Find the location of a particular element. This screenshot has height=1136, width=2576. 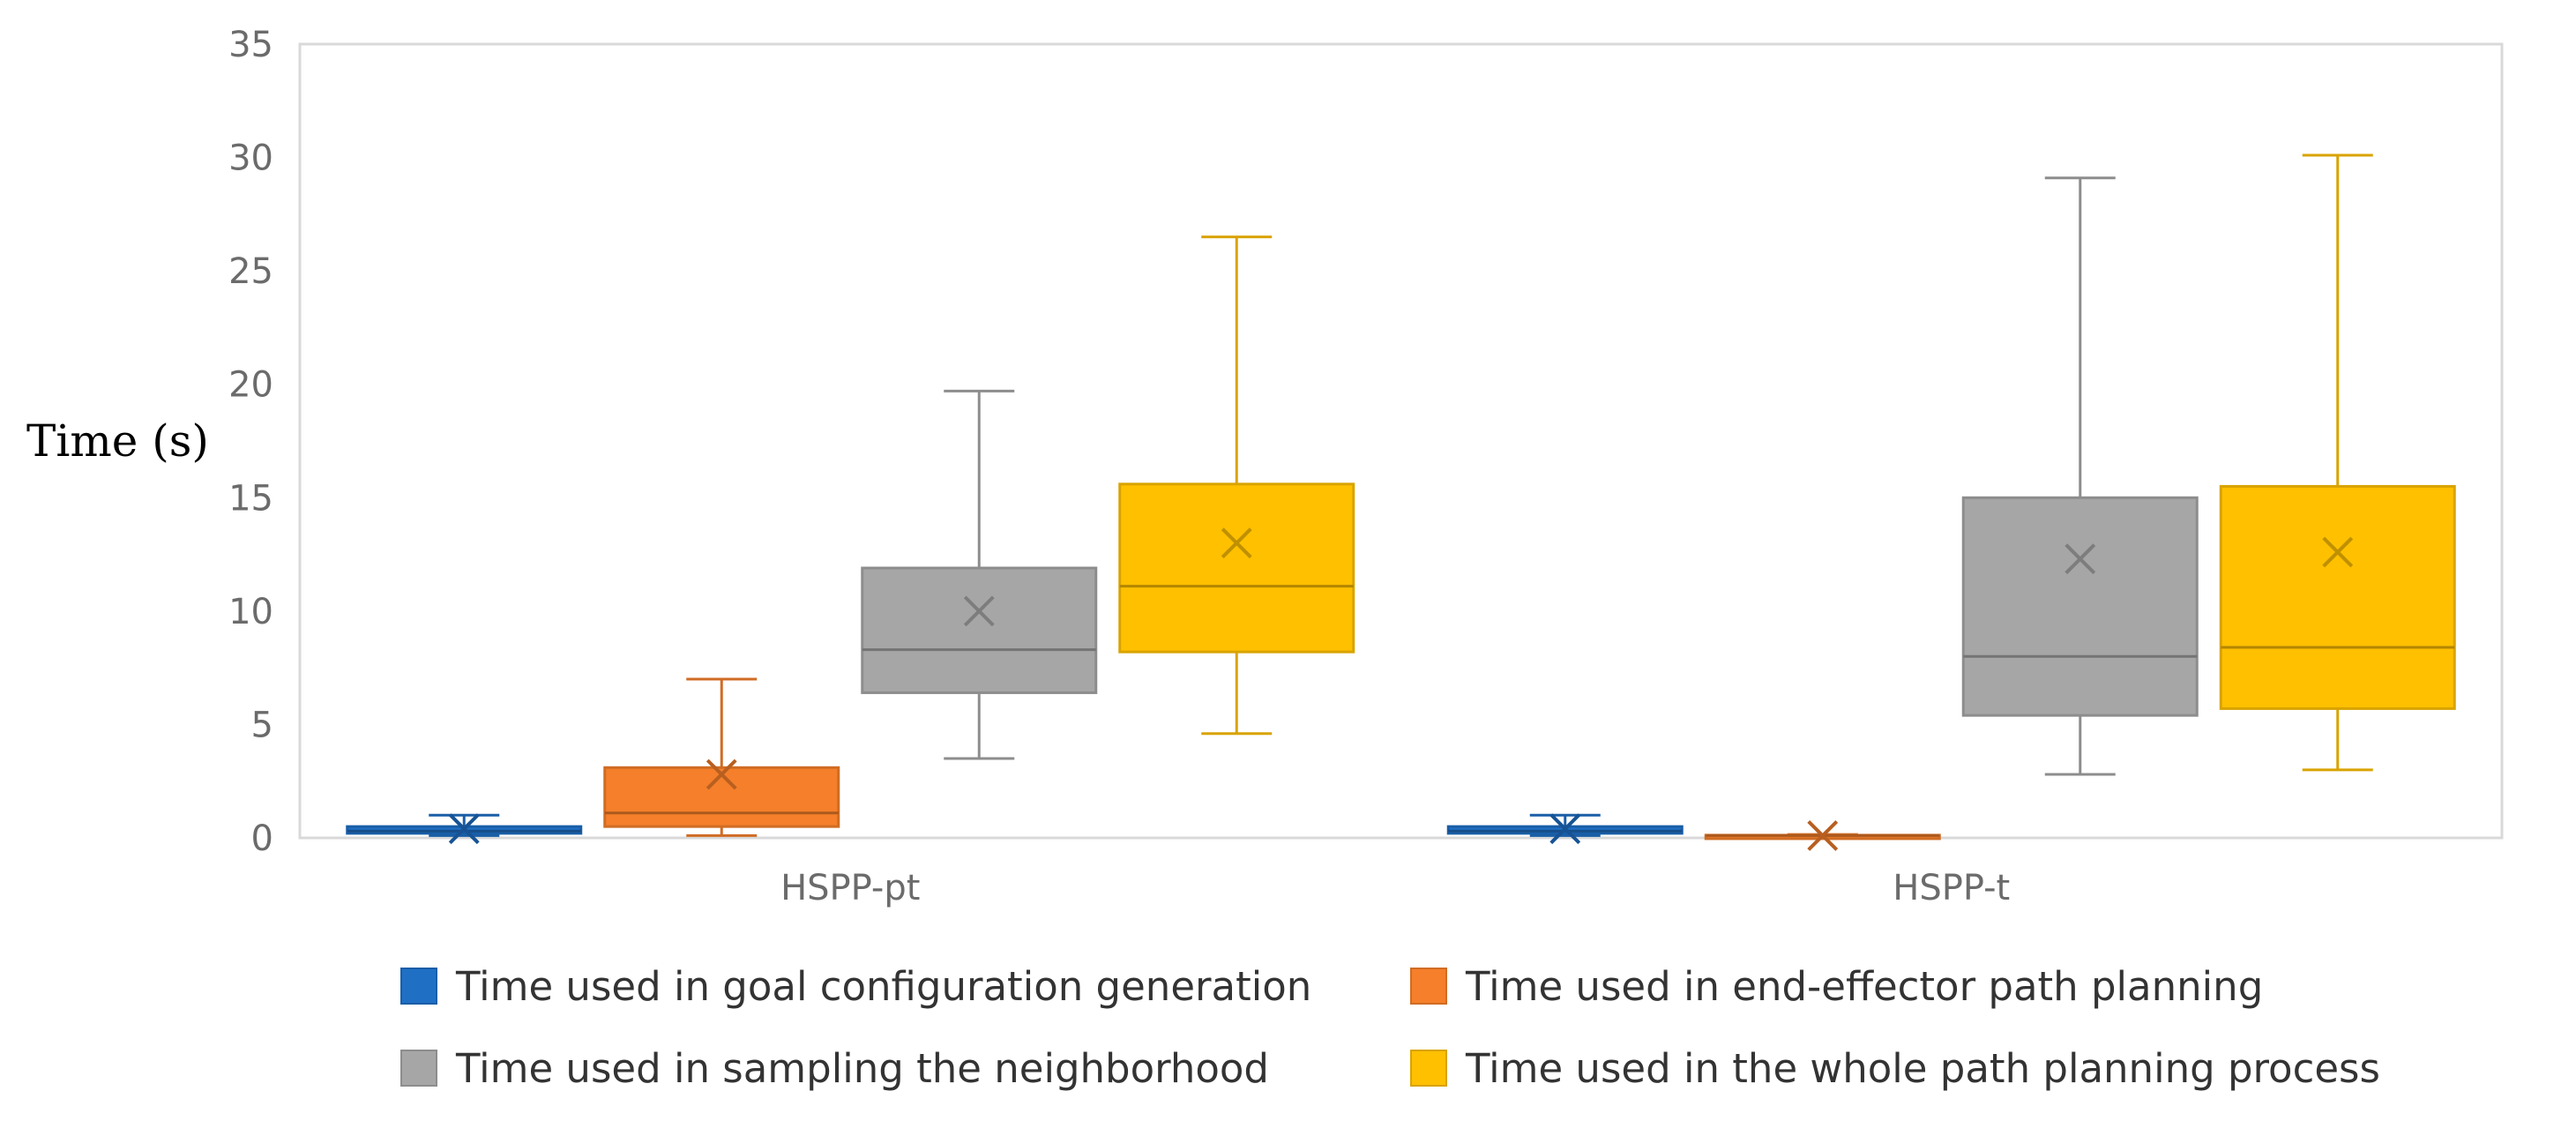

x-category-label: HSPP-t is located at coordinates (1951, 888).